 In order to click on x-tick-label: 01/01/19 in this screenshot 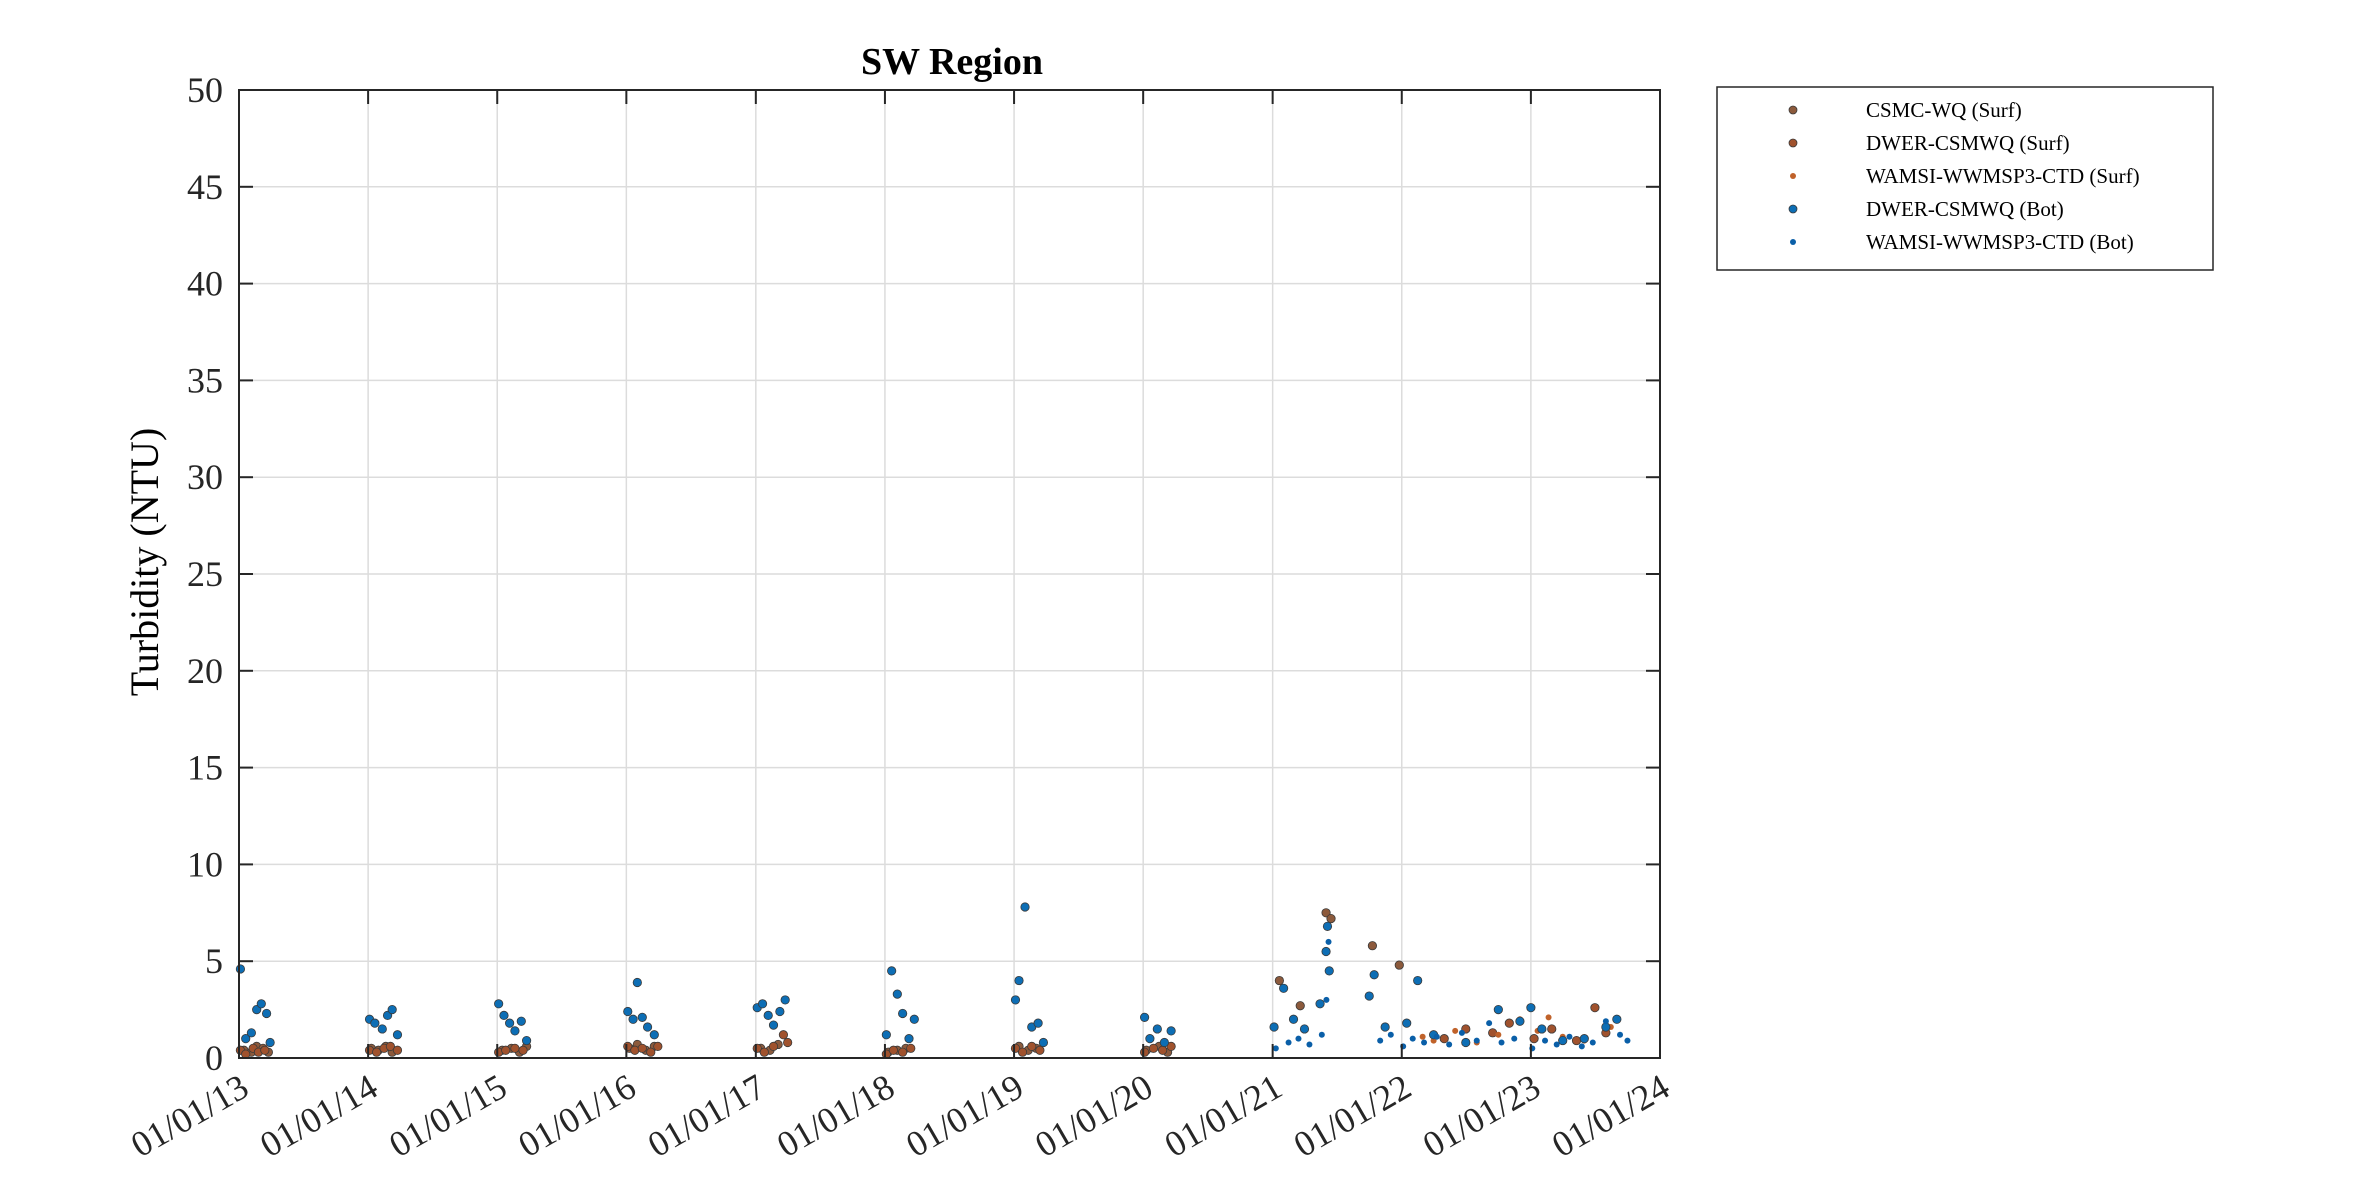, I will do `click(964, 1115)`.